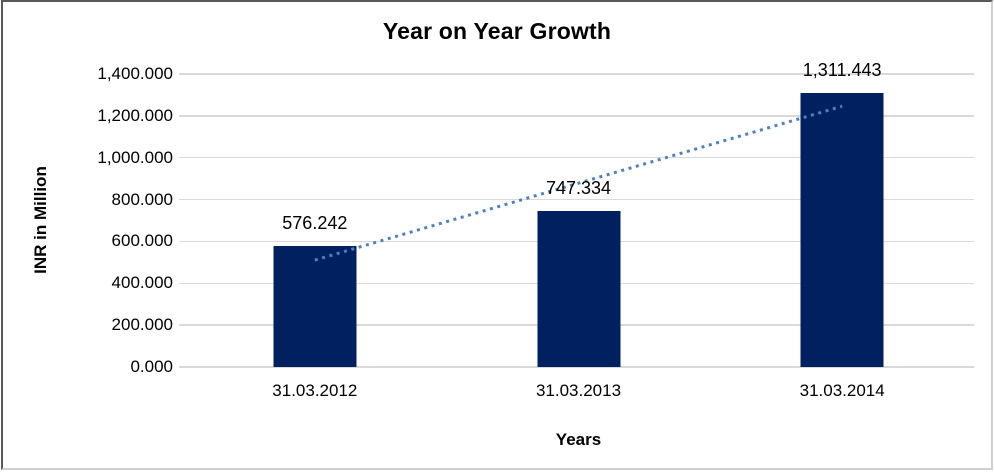 This screenshot has height=472, width=994. Describe the element at coordinates (315, 390) in the screenshot. I see `x-category-label: 31.03.2012` at that location.